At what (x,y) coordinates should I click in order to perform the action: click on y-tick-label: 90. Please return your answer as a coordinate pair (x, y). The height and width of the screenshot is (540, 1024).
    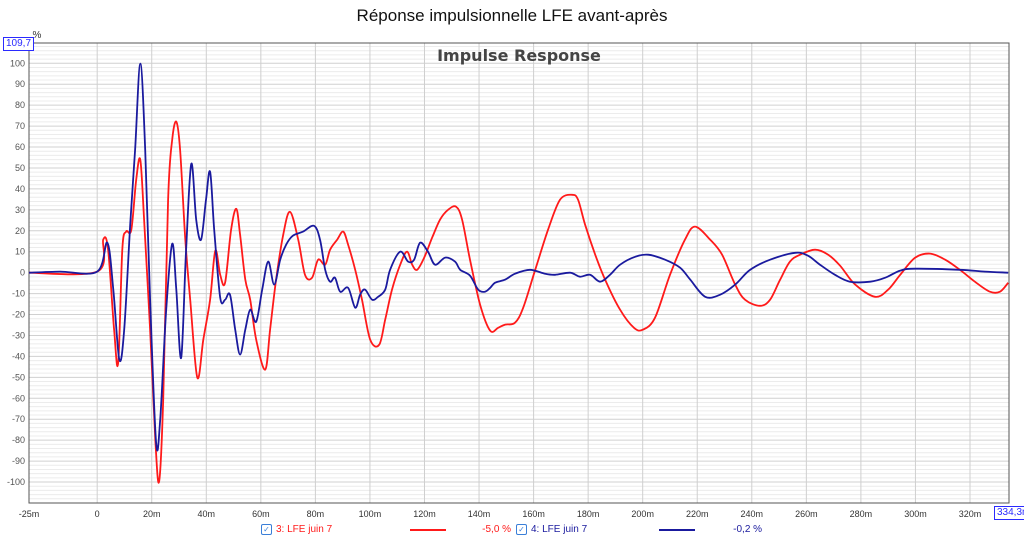
    Looking at the image, I should click on (20, 84).